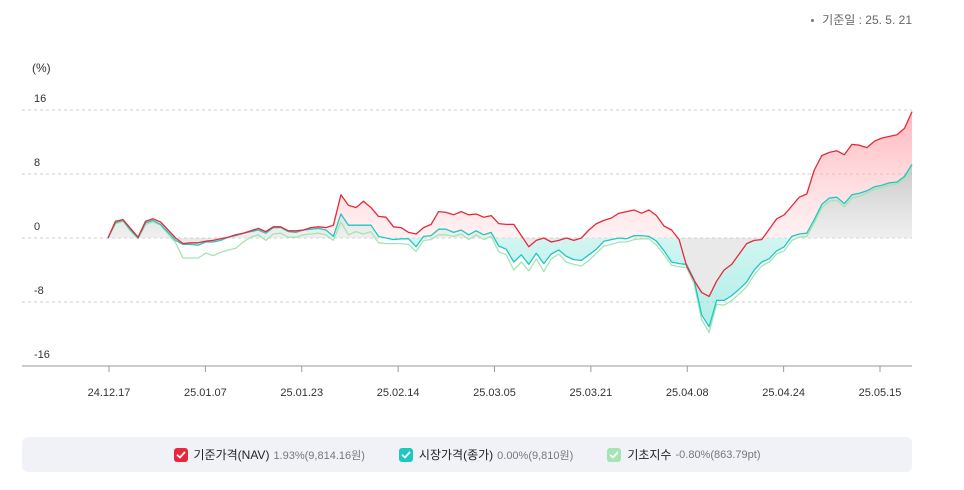  Describe the element at coordinates (510, 267) in the screenshot. I see `nav-area-negative` at that location.